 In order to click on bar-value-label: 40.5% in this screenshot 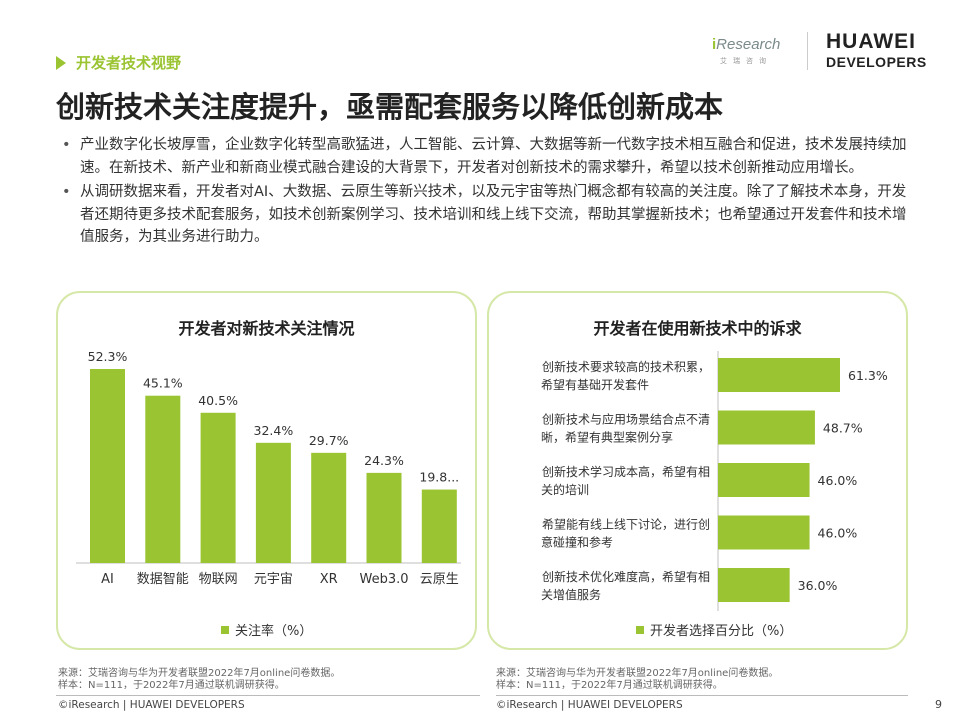, I will do `click(218, 400)`.